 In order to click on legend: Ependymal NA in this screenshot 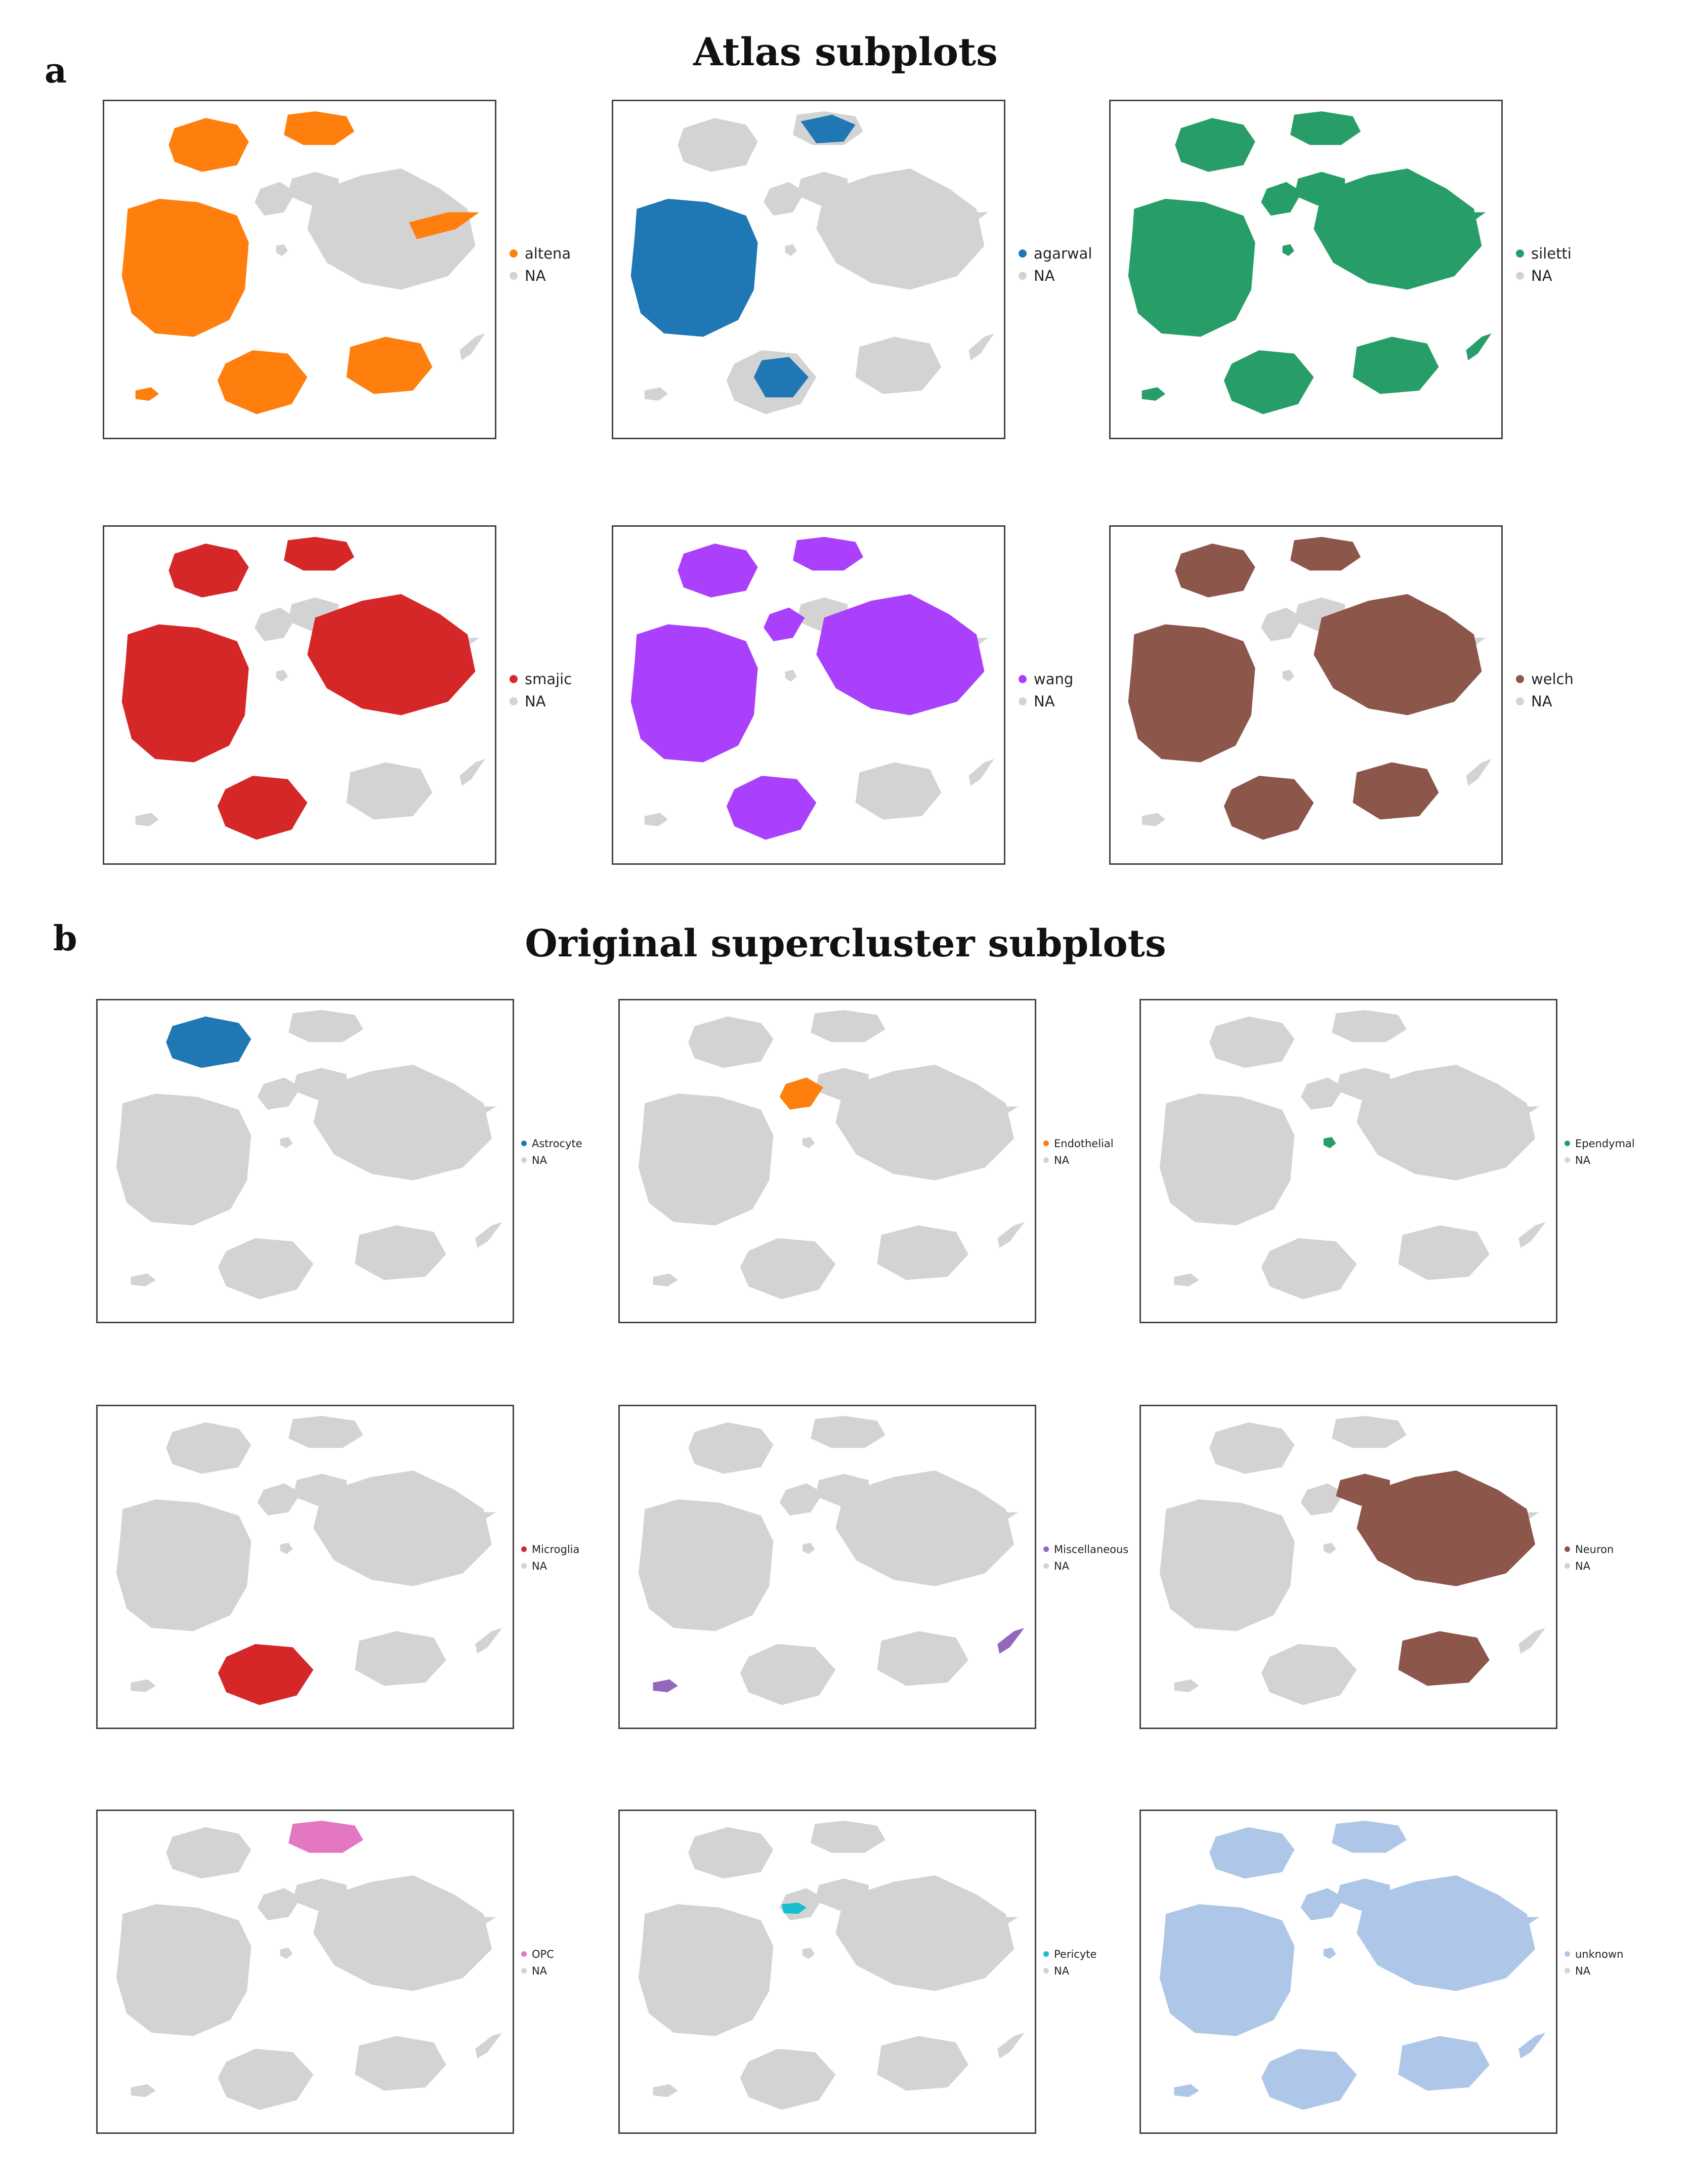, I will do `click(1600, 1151)`.